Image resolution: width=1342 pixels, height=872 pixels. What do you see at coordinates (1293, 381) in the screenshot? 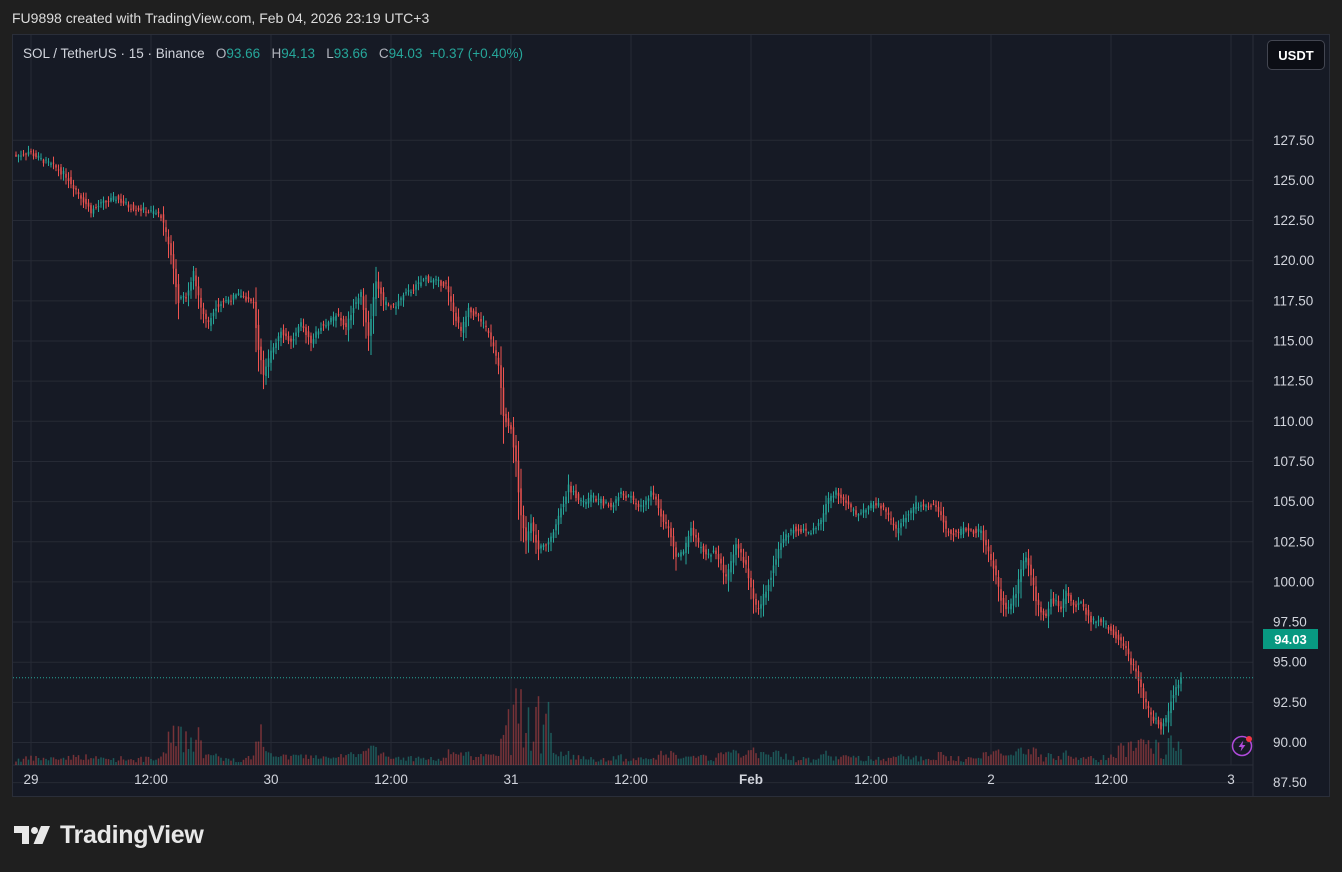
I see `y-tick-label: 112.50` at bounding box center [1293, 381].